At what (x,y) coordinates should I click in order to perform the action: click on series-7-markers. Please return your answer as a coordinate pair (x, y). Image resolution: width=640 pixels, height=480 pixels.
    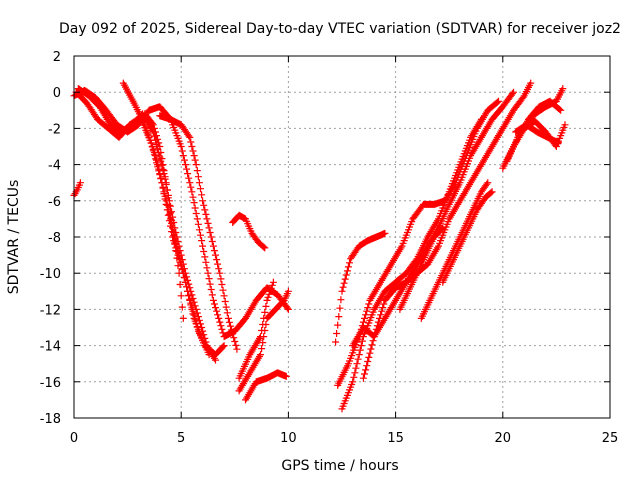
    Looking at the image, I should click on (249, 231).